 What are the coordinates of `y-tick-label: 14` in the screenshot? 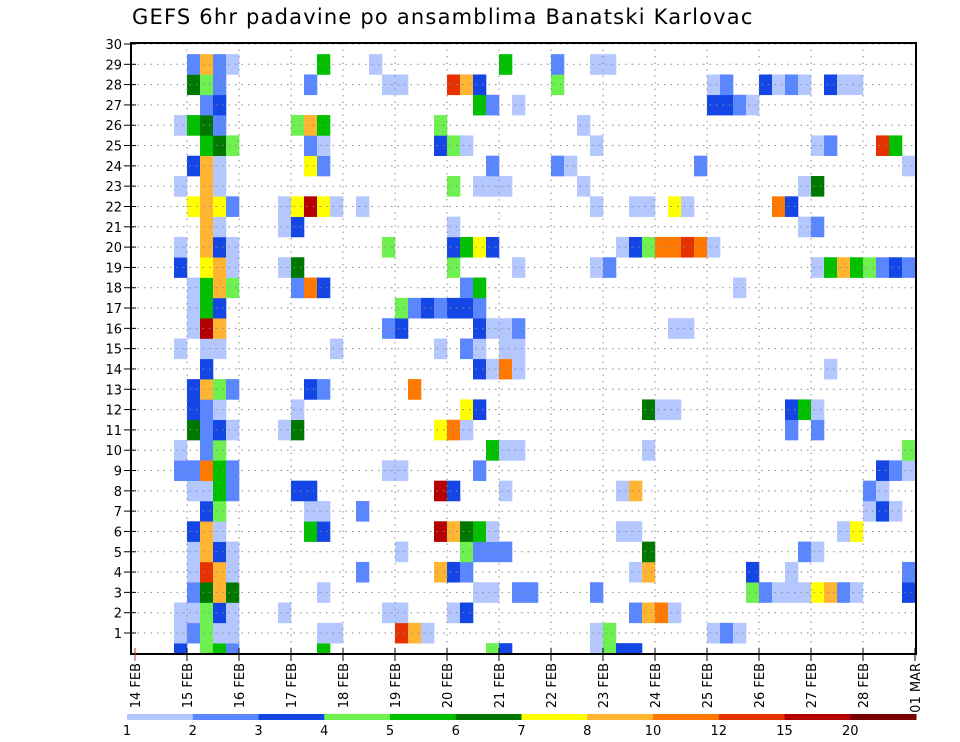 It's located at (113, 370).